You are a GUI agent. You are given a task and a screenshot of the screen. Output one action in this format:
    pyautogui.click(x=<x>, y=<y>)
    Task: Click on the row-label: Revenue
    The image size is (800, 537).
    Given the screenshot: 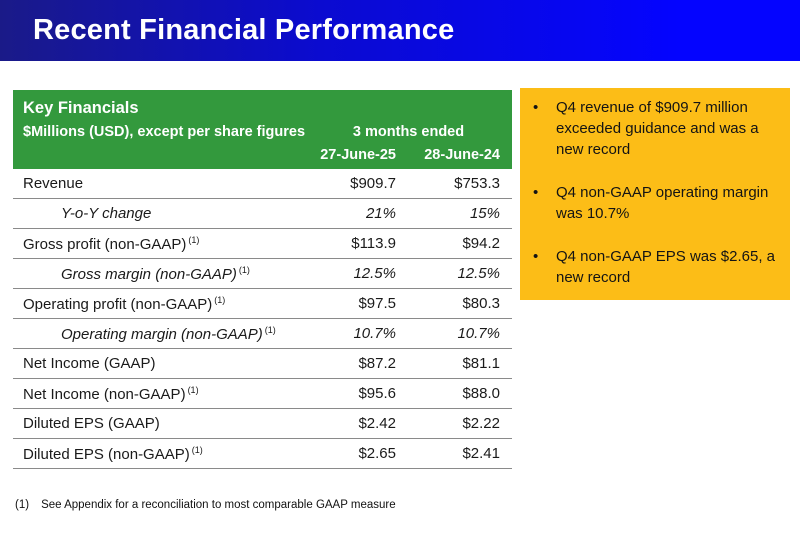 What is the action you would take?
    pyautogui.click(x=53, y=183)
    